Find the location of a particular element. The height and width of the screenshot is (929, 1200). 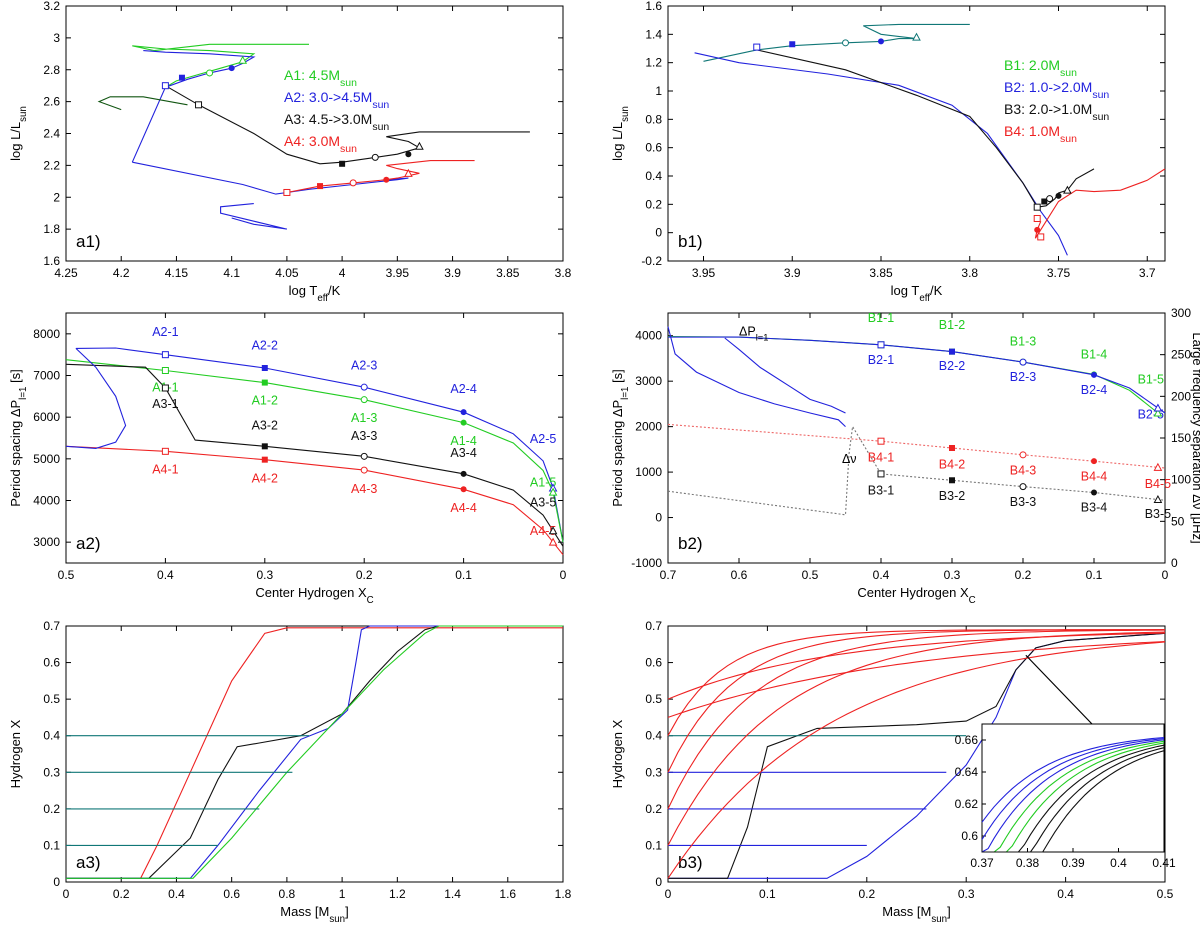

x-tick-label: 0.3 is located at coordinates (966, 894).